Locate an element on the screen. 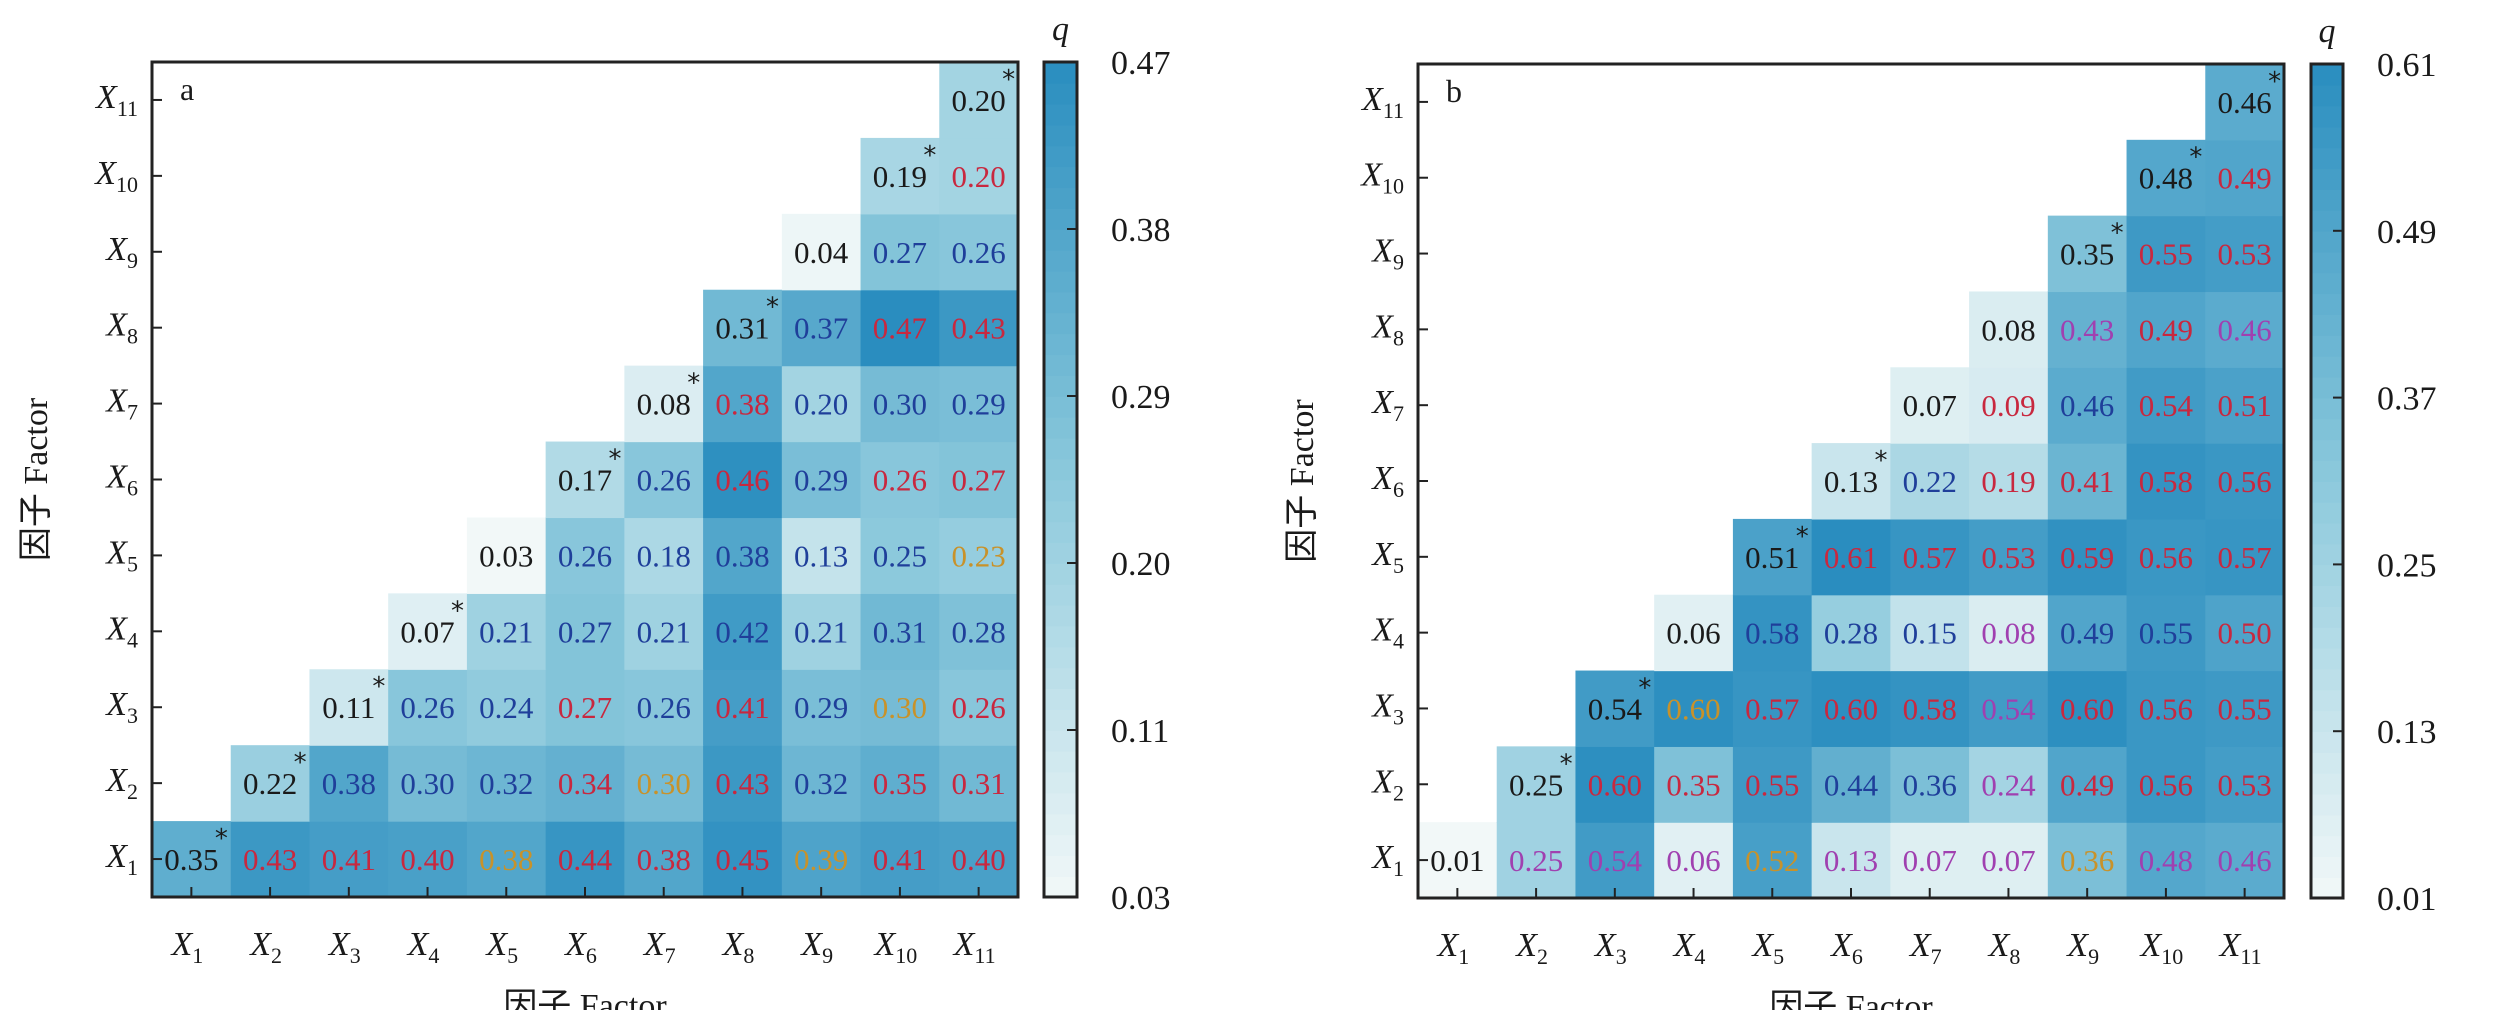  colorbar-tick-label: 0.49 is located at coordinates (2407, 232).